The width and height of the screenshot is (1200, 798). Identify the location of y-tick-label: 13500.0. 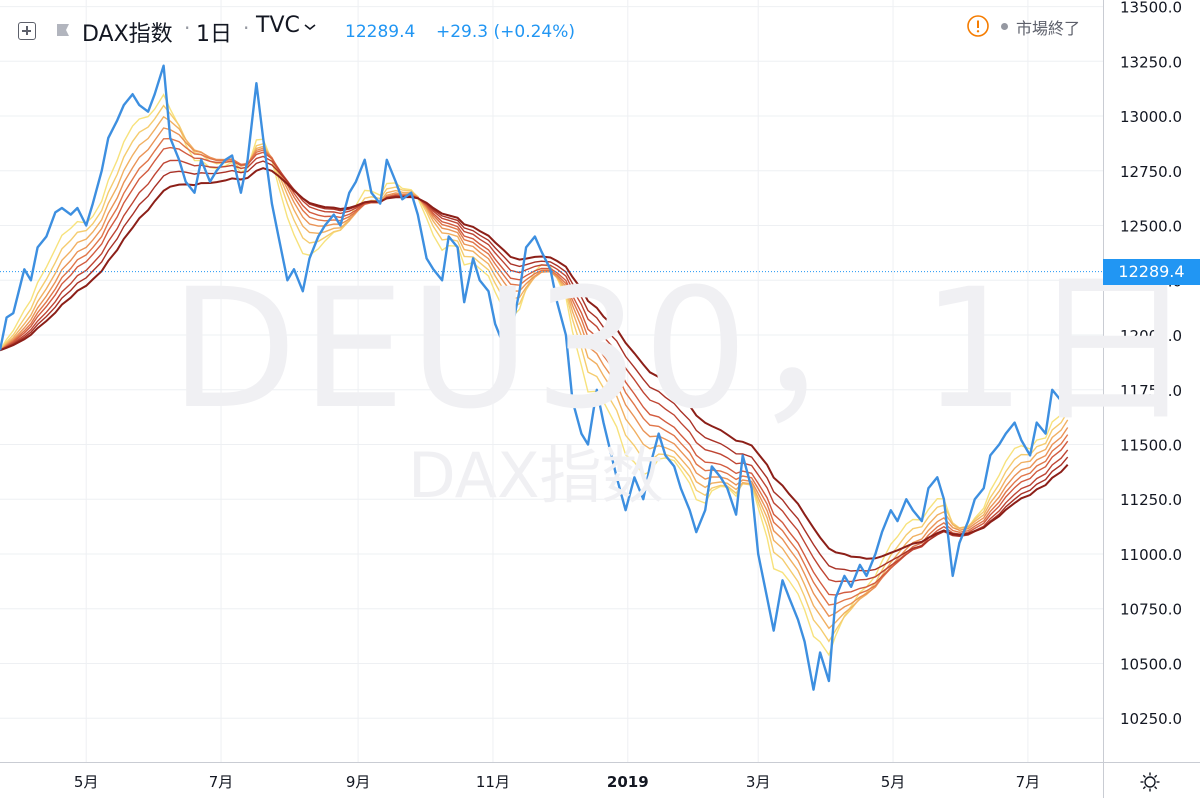
(1151, 8).